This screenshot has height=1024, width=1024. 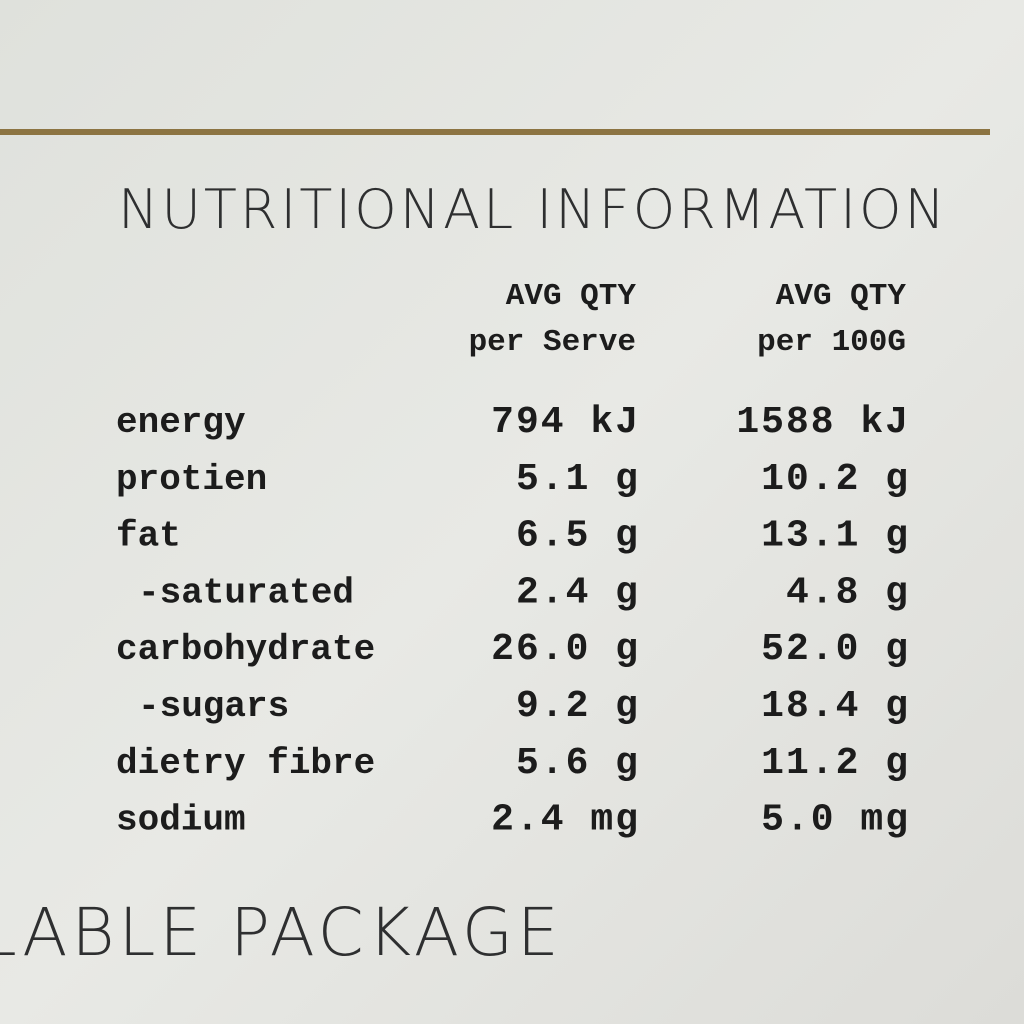 I want to click on nutrient-value: 5.6 g, so click(x=578, y=763).